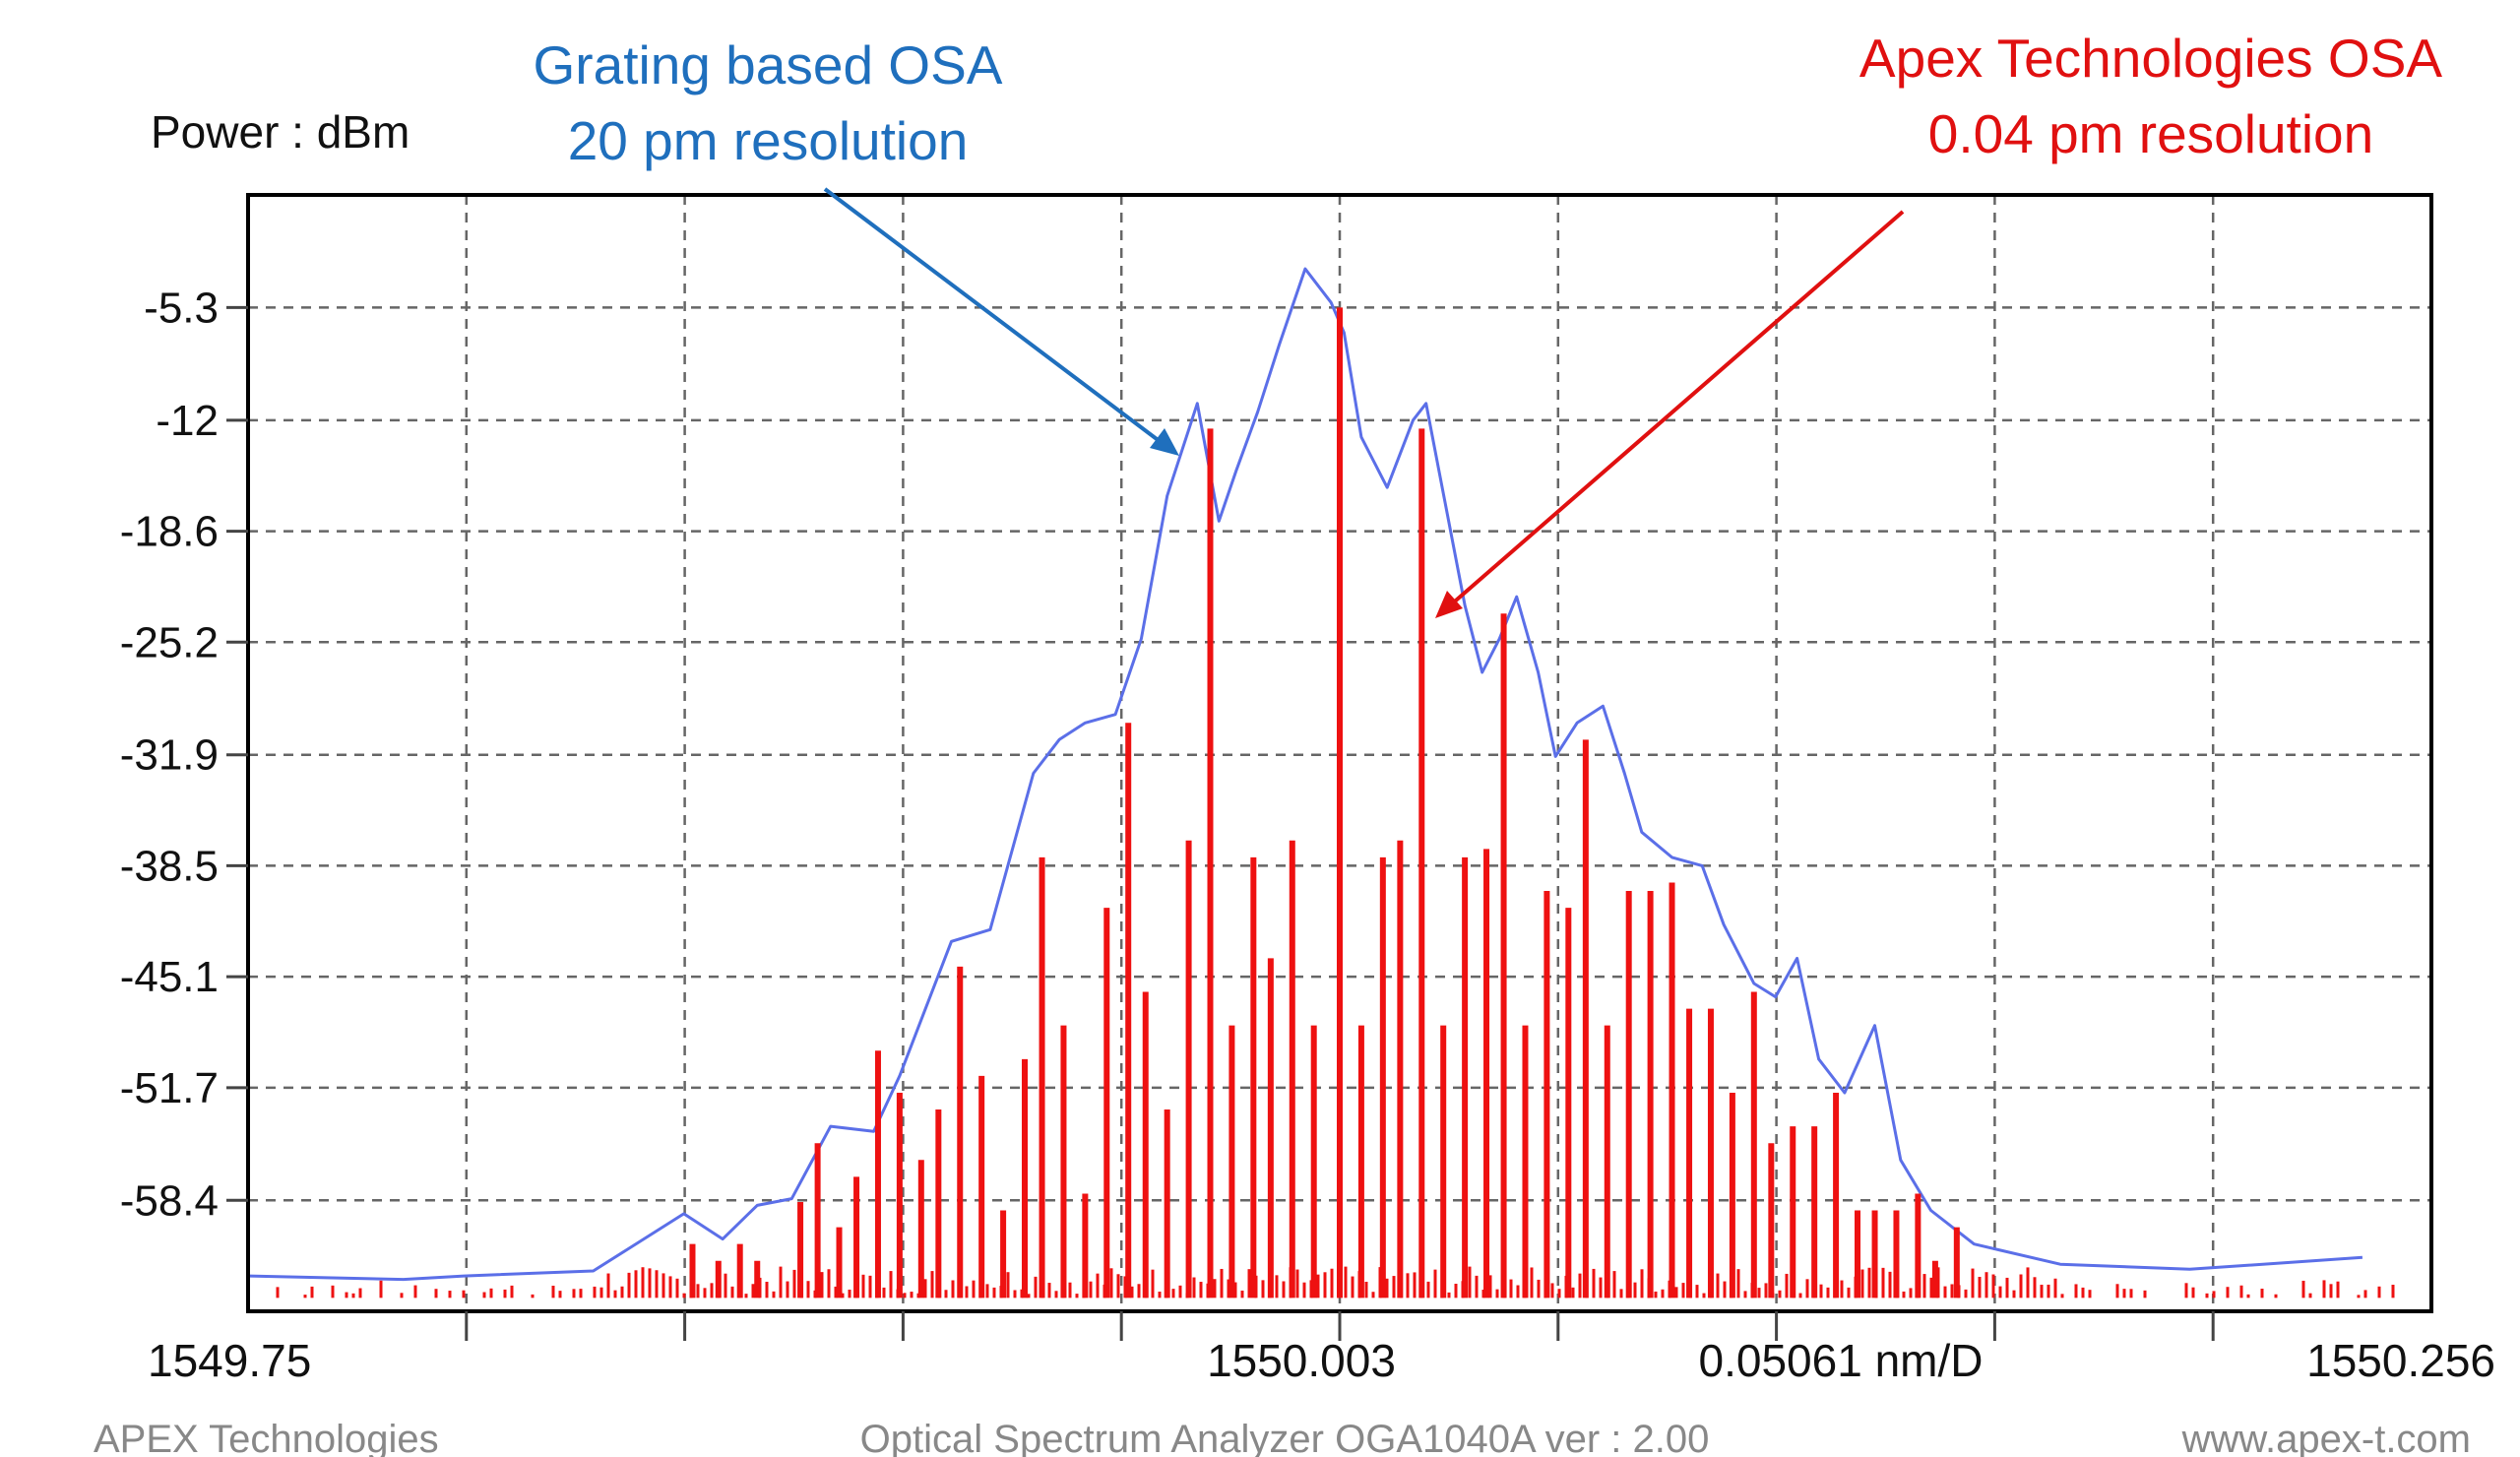 The width and height of the screenshot is (2520, 1457). I want to click on y-tick-label: -58.4, so click(169, 1200).